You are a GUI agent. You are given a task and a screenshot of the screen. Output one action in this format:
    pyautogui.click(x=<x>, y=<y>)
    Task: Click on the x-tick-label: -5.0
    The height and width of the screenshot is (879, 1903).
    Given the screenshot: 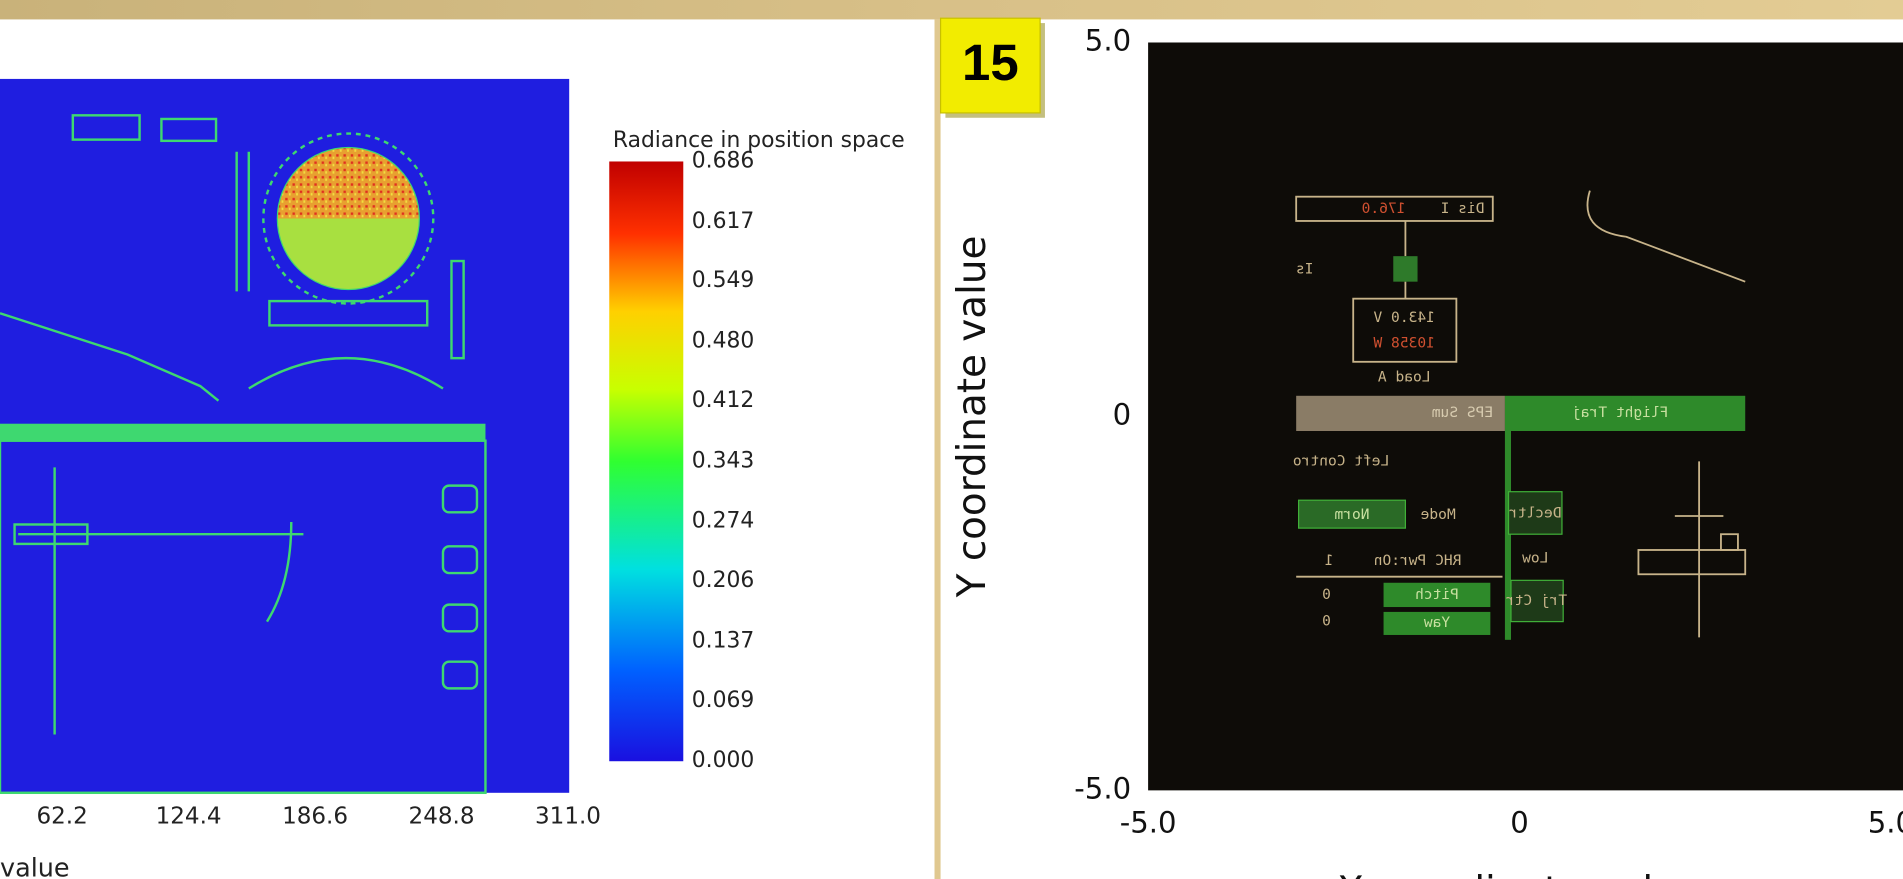 What is the action you would take?
    pyautogui.click(x=1148, y=822)
    